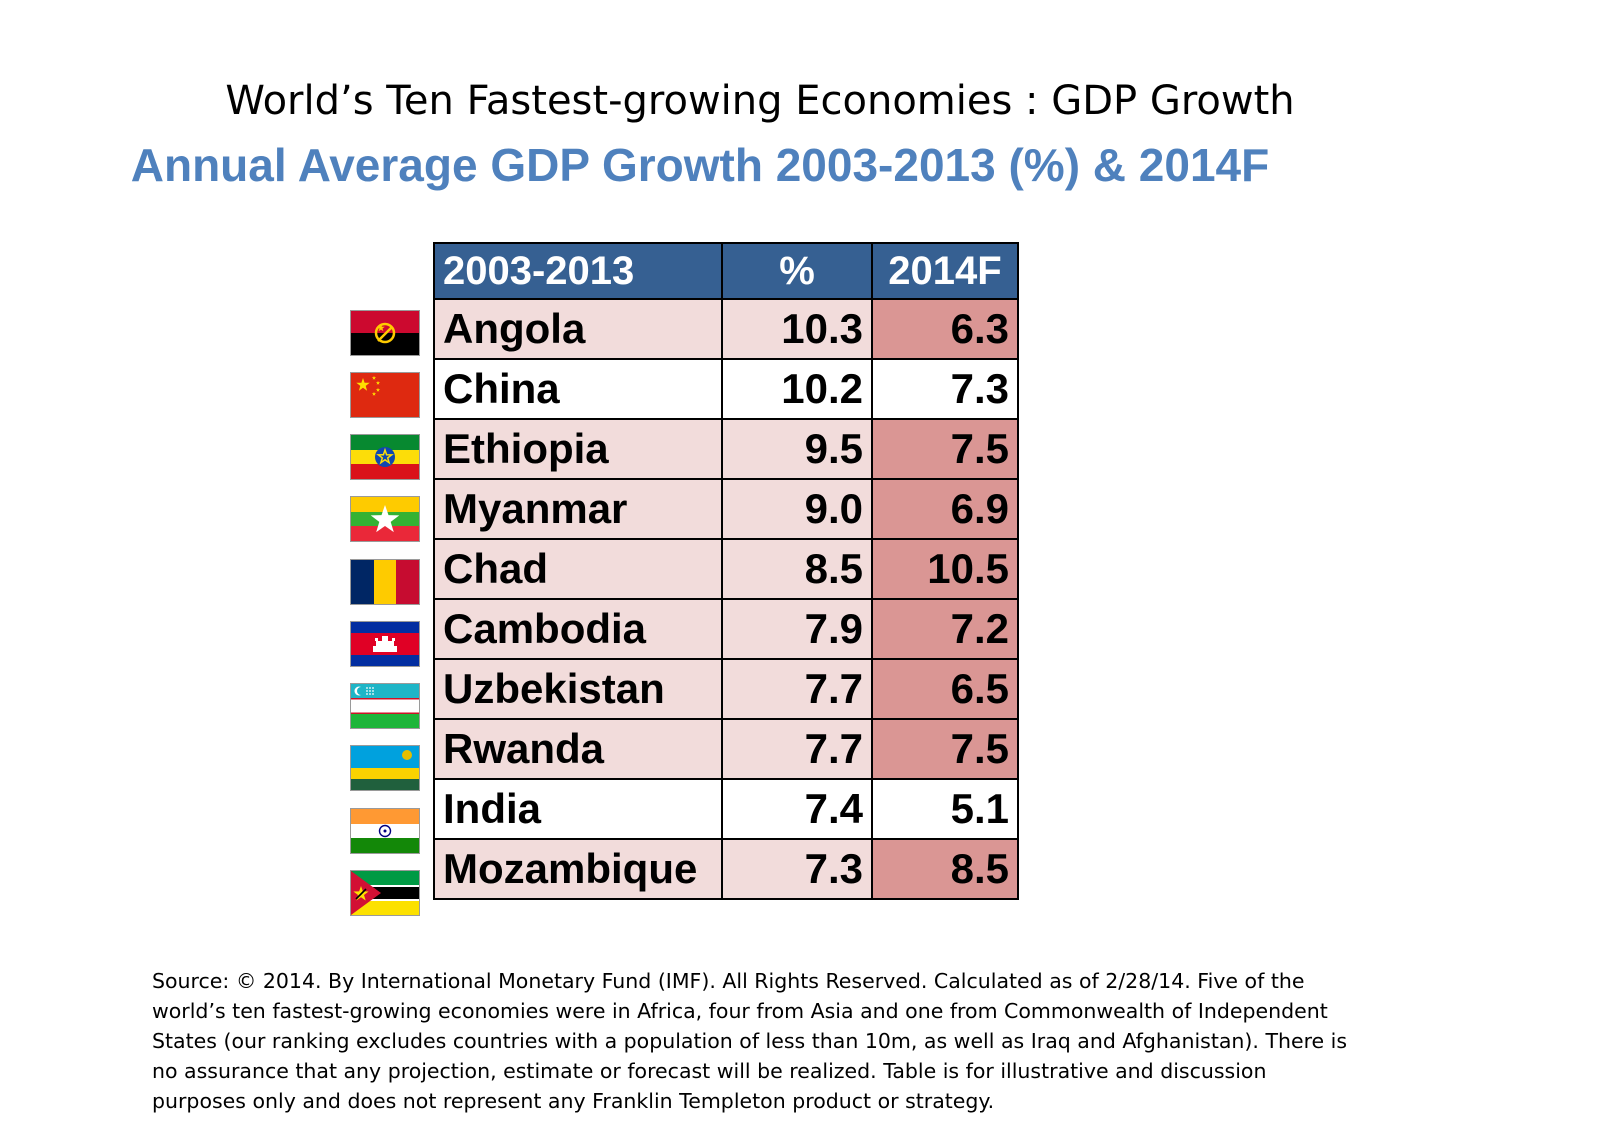  I want to click on rwanda-flag, so click(385, 768).